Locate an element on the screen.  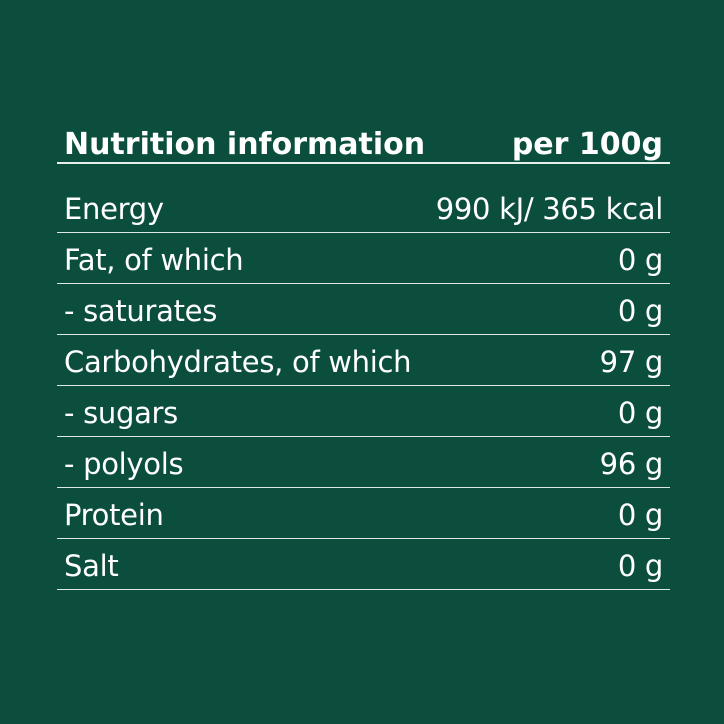
table-row: Protein 0 g is located at coordinates (363, 513).